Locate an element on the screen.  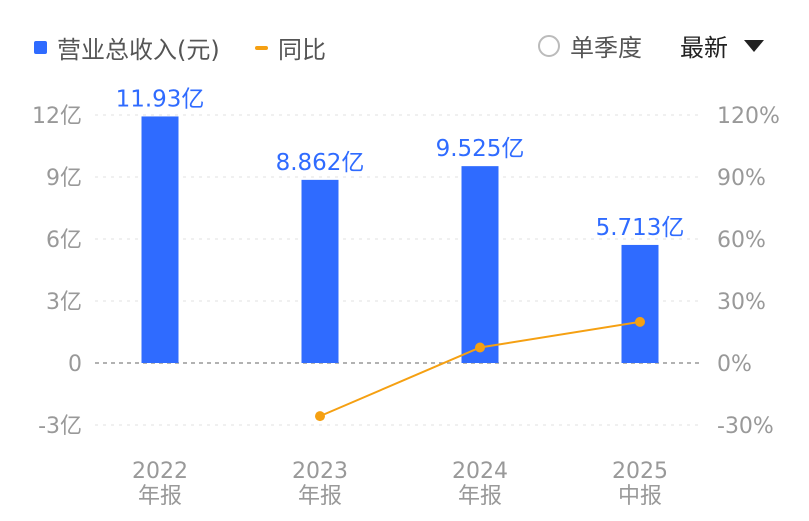
legend-yoy: 同比 is located at coordinates (290, 47).